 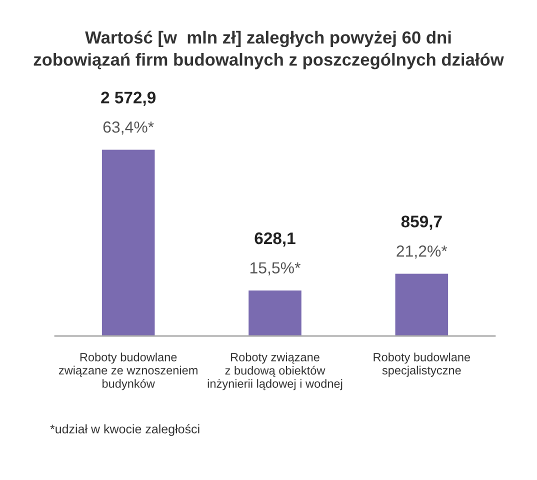 What do you see at coordinates (128, 99) in the screenshot?
I see `data-label: 2 572,9` at bounding box center [128, 99].